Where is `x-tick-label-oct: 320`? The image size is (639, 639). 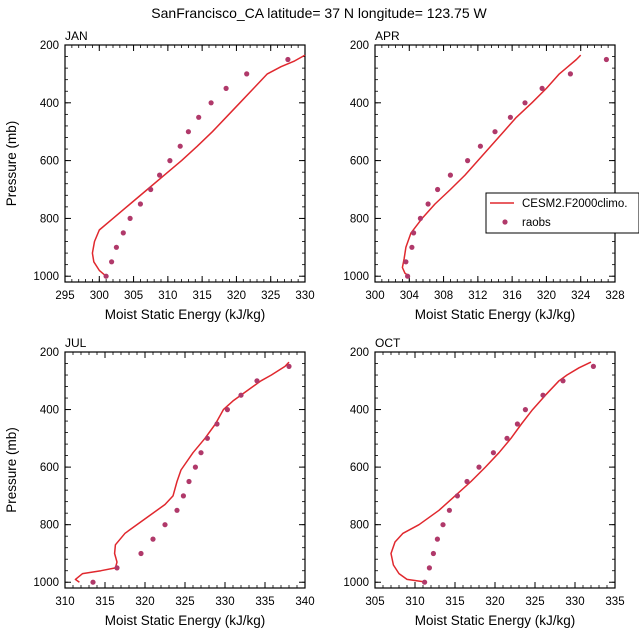
x-tick-label-oct: 320 is located at coordinates (494, 602).